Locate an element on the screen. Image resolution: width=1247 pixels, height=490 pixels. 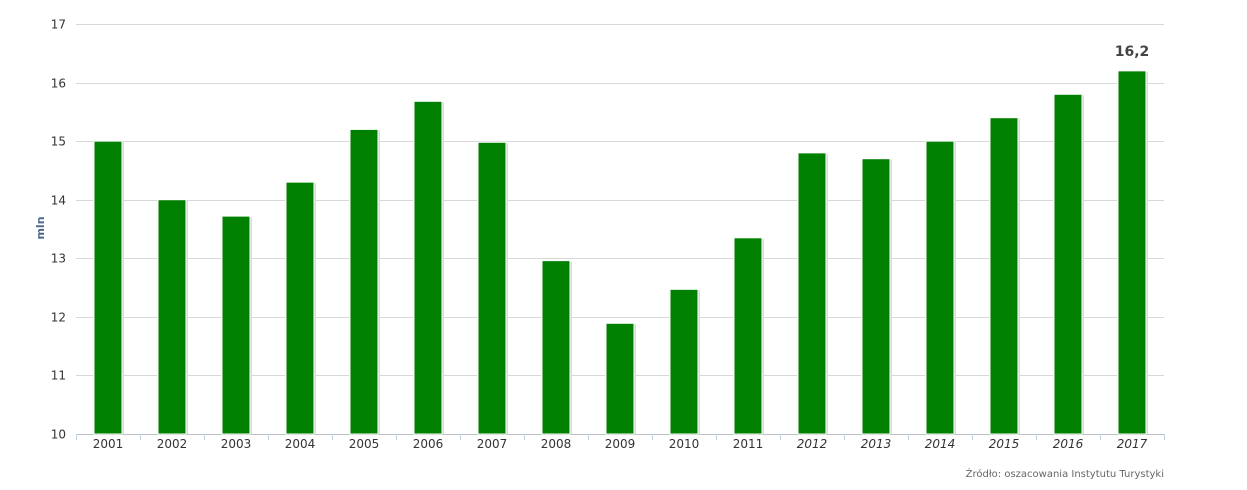
y-axis-label: mln is located at coordinates (40, 227).